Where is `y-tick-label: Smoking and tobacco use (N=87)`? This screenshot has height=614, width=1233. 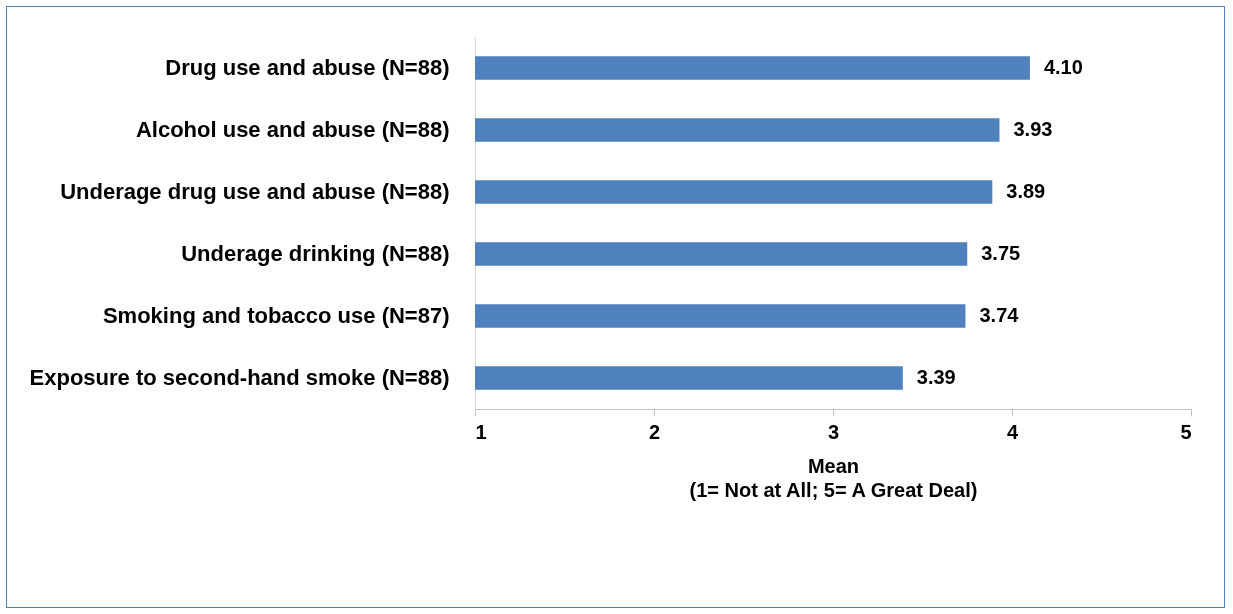
y-tick-label: Smoking and tobacco use (N=87) is located at coordinates (276, 315).